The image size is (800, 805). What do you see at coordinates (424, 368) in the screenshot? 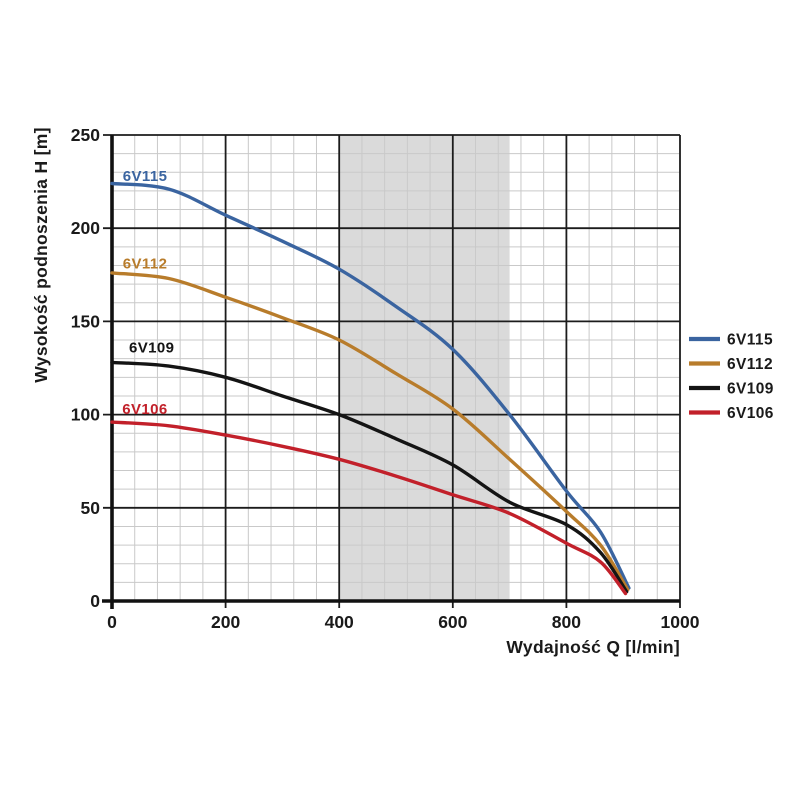
I see `shaded-operating-band` at bounding box center [424, 368].